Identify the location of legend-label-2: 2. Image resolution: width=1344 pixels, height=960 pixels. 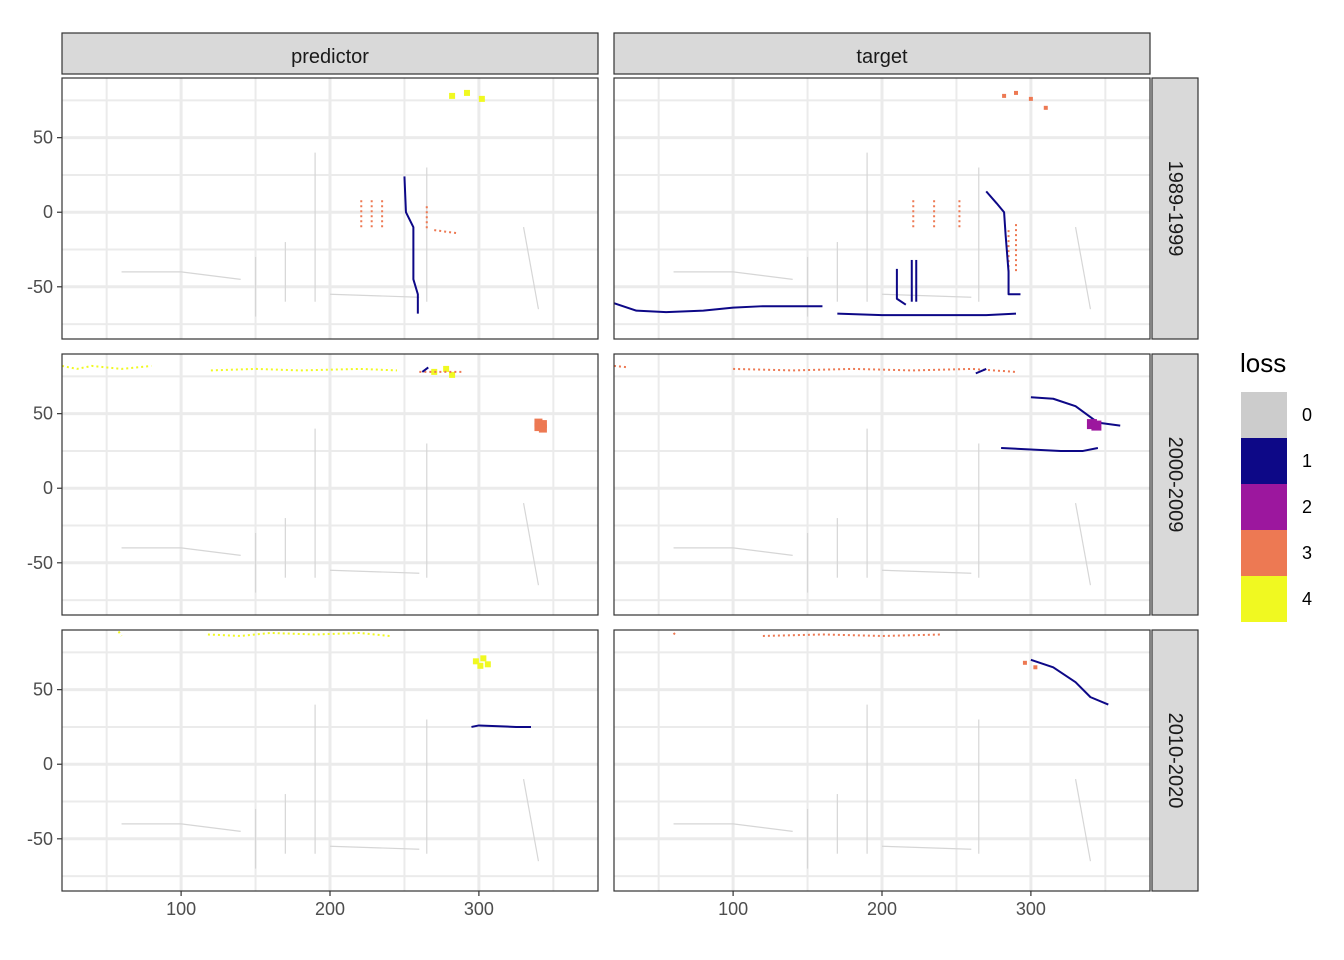
(1307, 507).